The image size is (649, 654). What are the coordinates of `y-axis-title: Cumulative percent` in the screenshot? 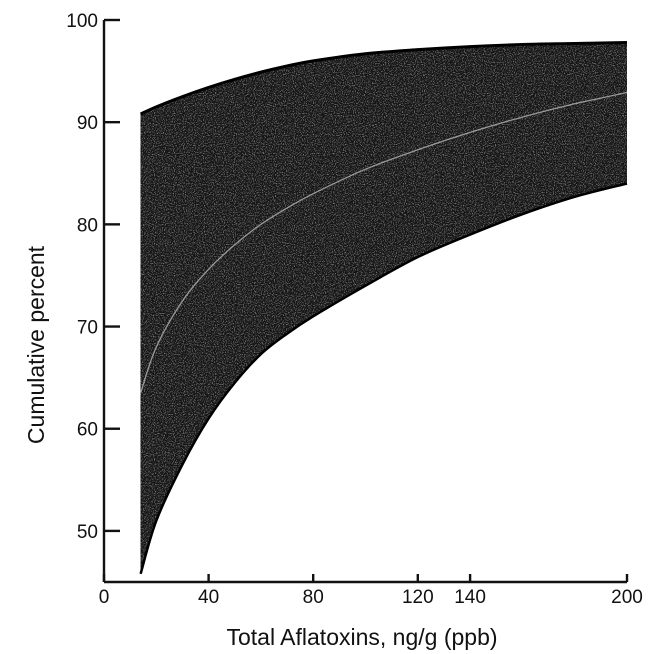 It's located at (36, 344).